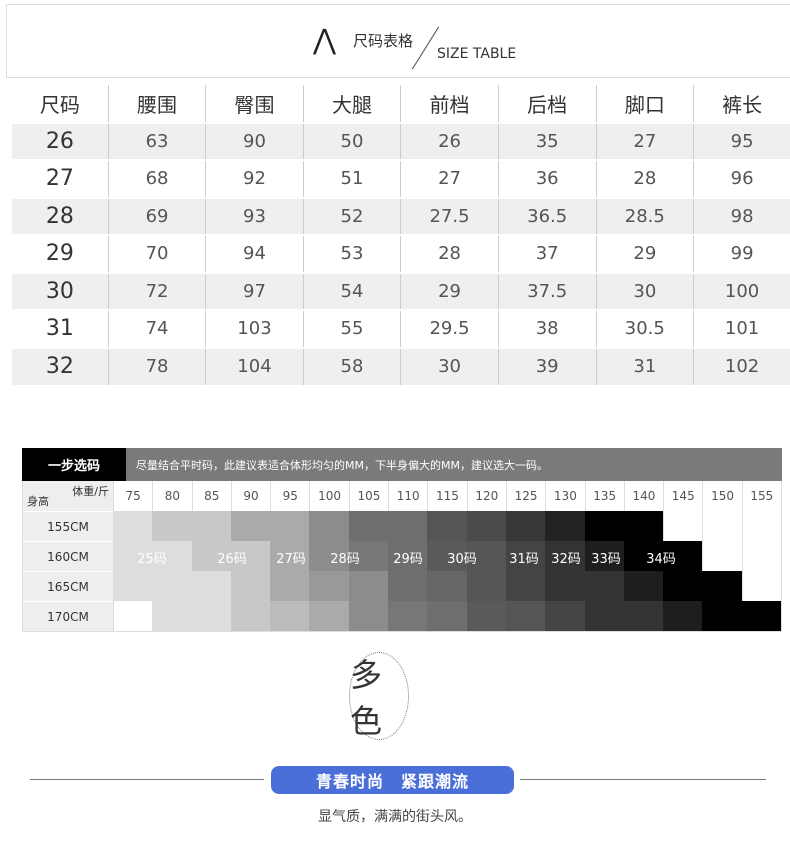 This screenshot has width=790, height=843. What do you see at coordinates (606, 559) in the screenshot?
I see `size-label: 33码` at bounding box center [606, 559].